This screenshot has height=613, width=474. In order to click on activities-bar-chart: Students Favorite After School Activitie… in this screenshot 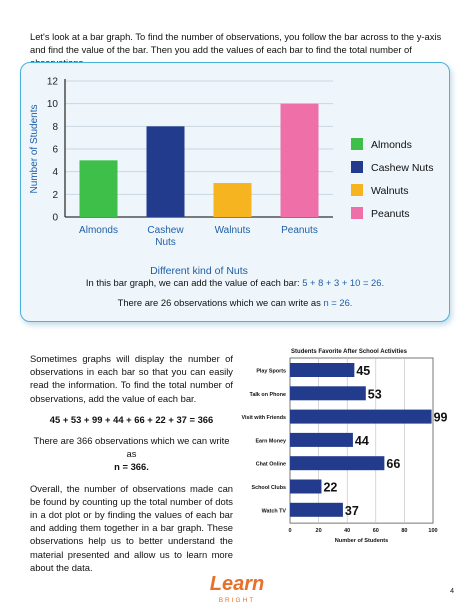, I will do `click(344, 446)`.